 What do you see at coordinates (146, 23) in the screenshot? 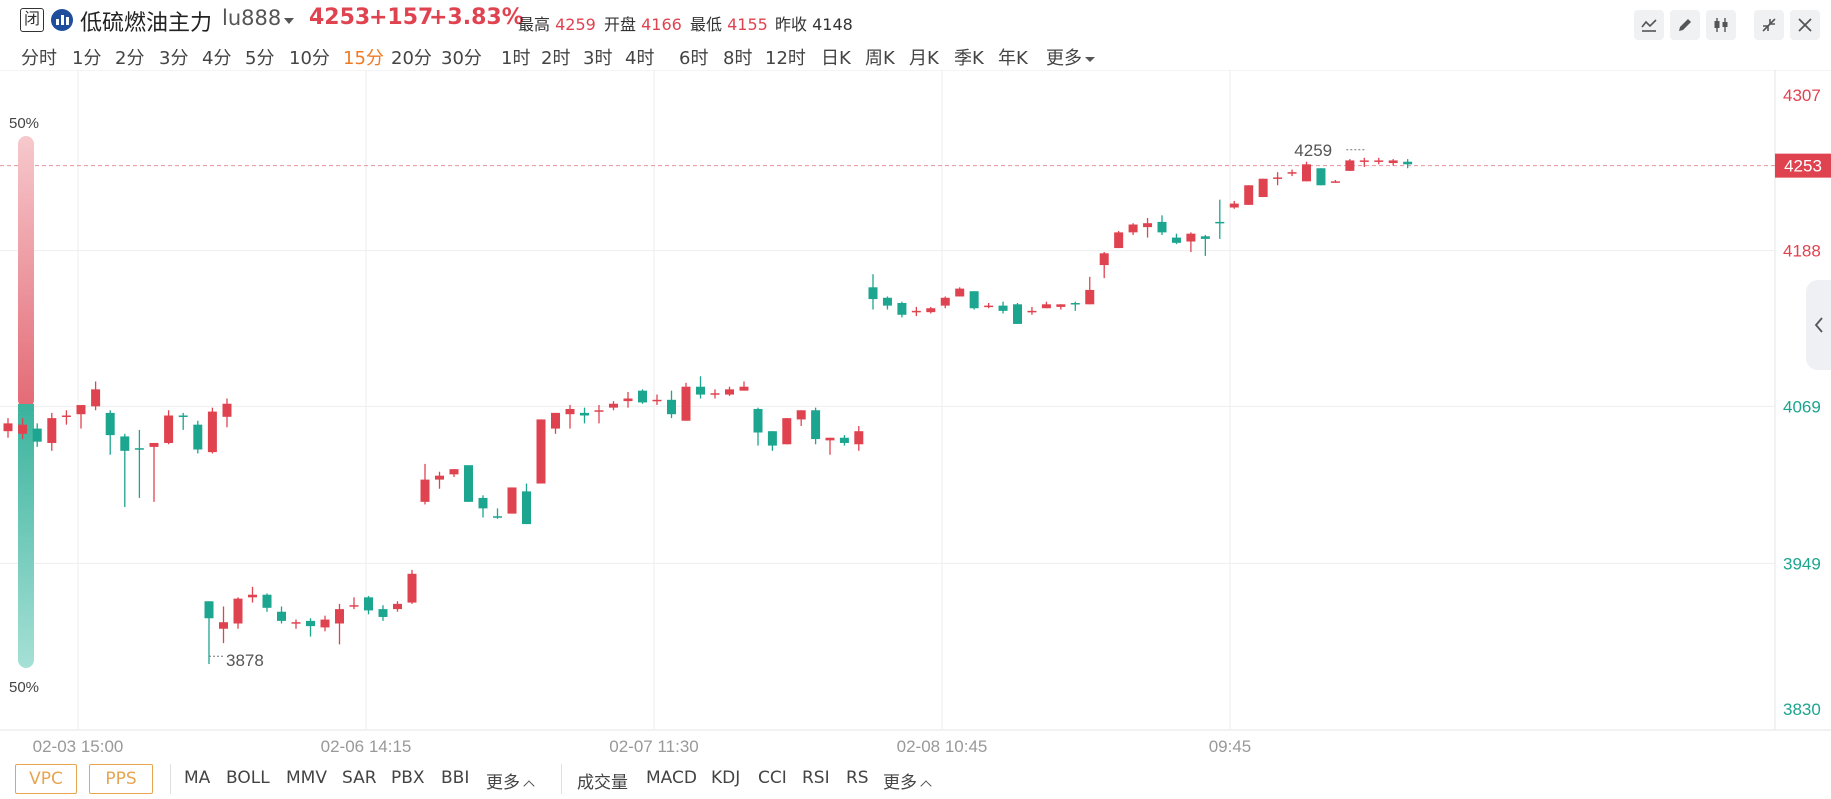
I see `symbol-name: 低硫燃油主力` at bounding box center [146, 23].